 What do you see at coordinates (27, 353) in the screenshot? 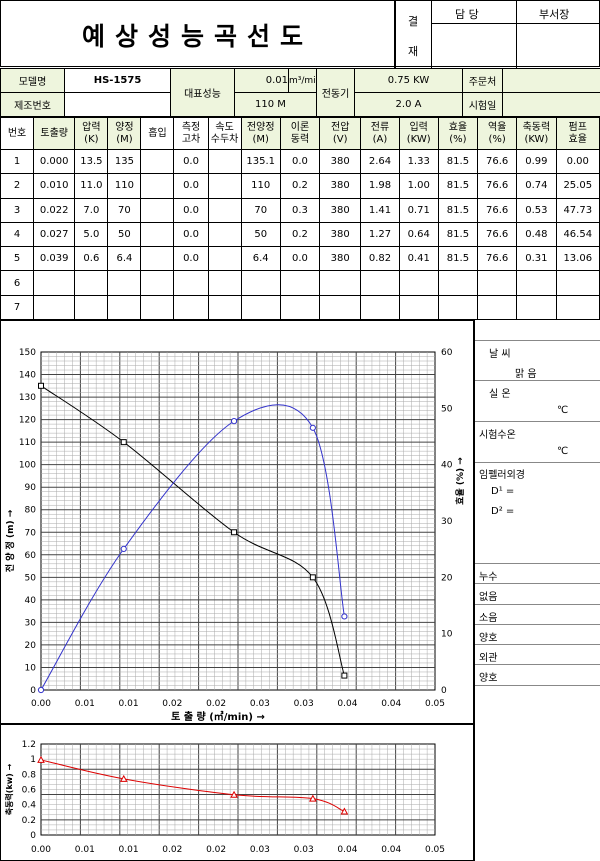
I see `y-tick-label: 150` at bounding box center [27, 353].